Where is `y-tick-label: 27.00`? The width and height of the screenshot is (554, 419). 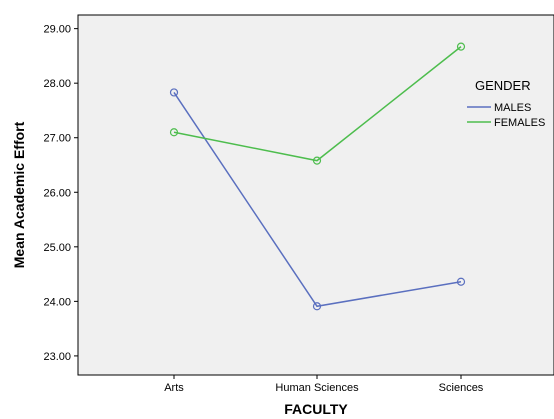
y-tick-label: 27.00 is located at coordinates (57, 139).